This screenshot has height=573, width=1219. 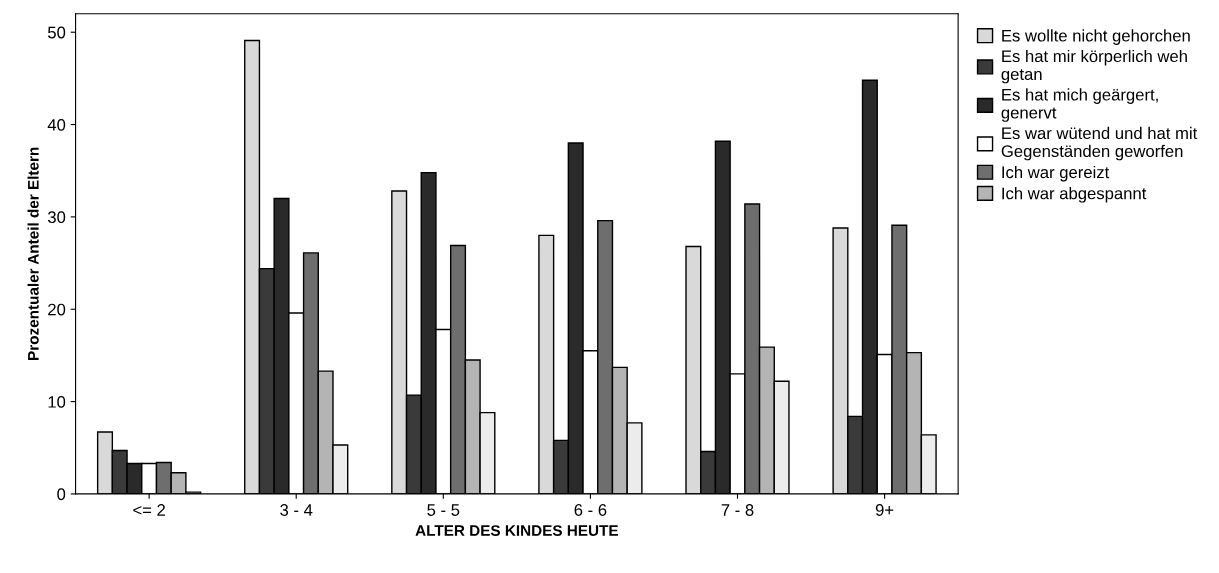 I want to click on x-tick-label: 6 - 6, so click(x=590, y=510).